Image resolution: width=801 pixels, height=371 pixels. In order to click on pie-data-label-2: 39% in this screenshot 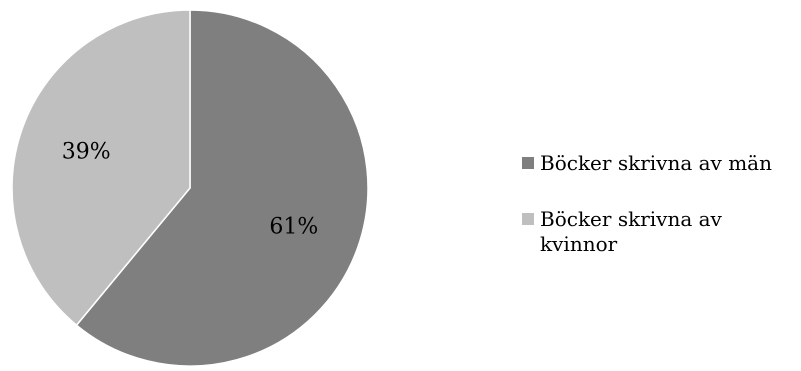, I will do `click(86, 152)`.